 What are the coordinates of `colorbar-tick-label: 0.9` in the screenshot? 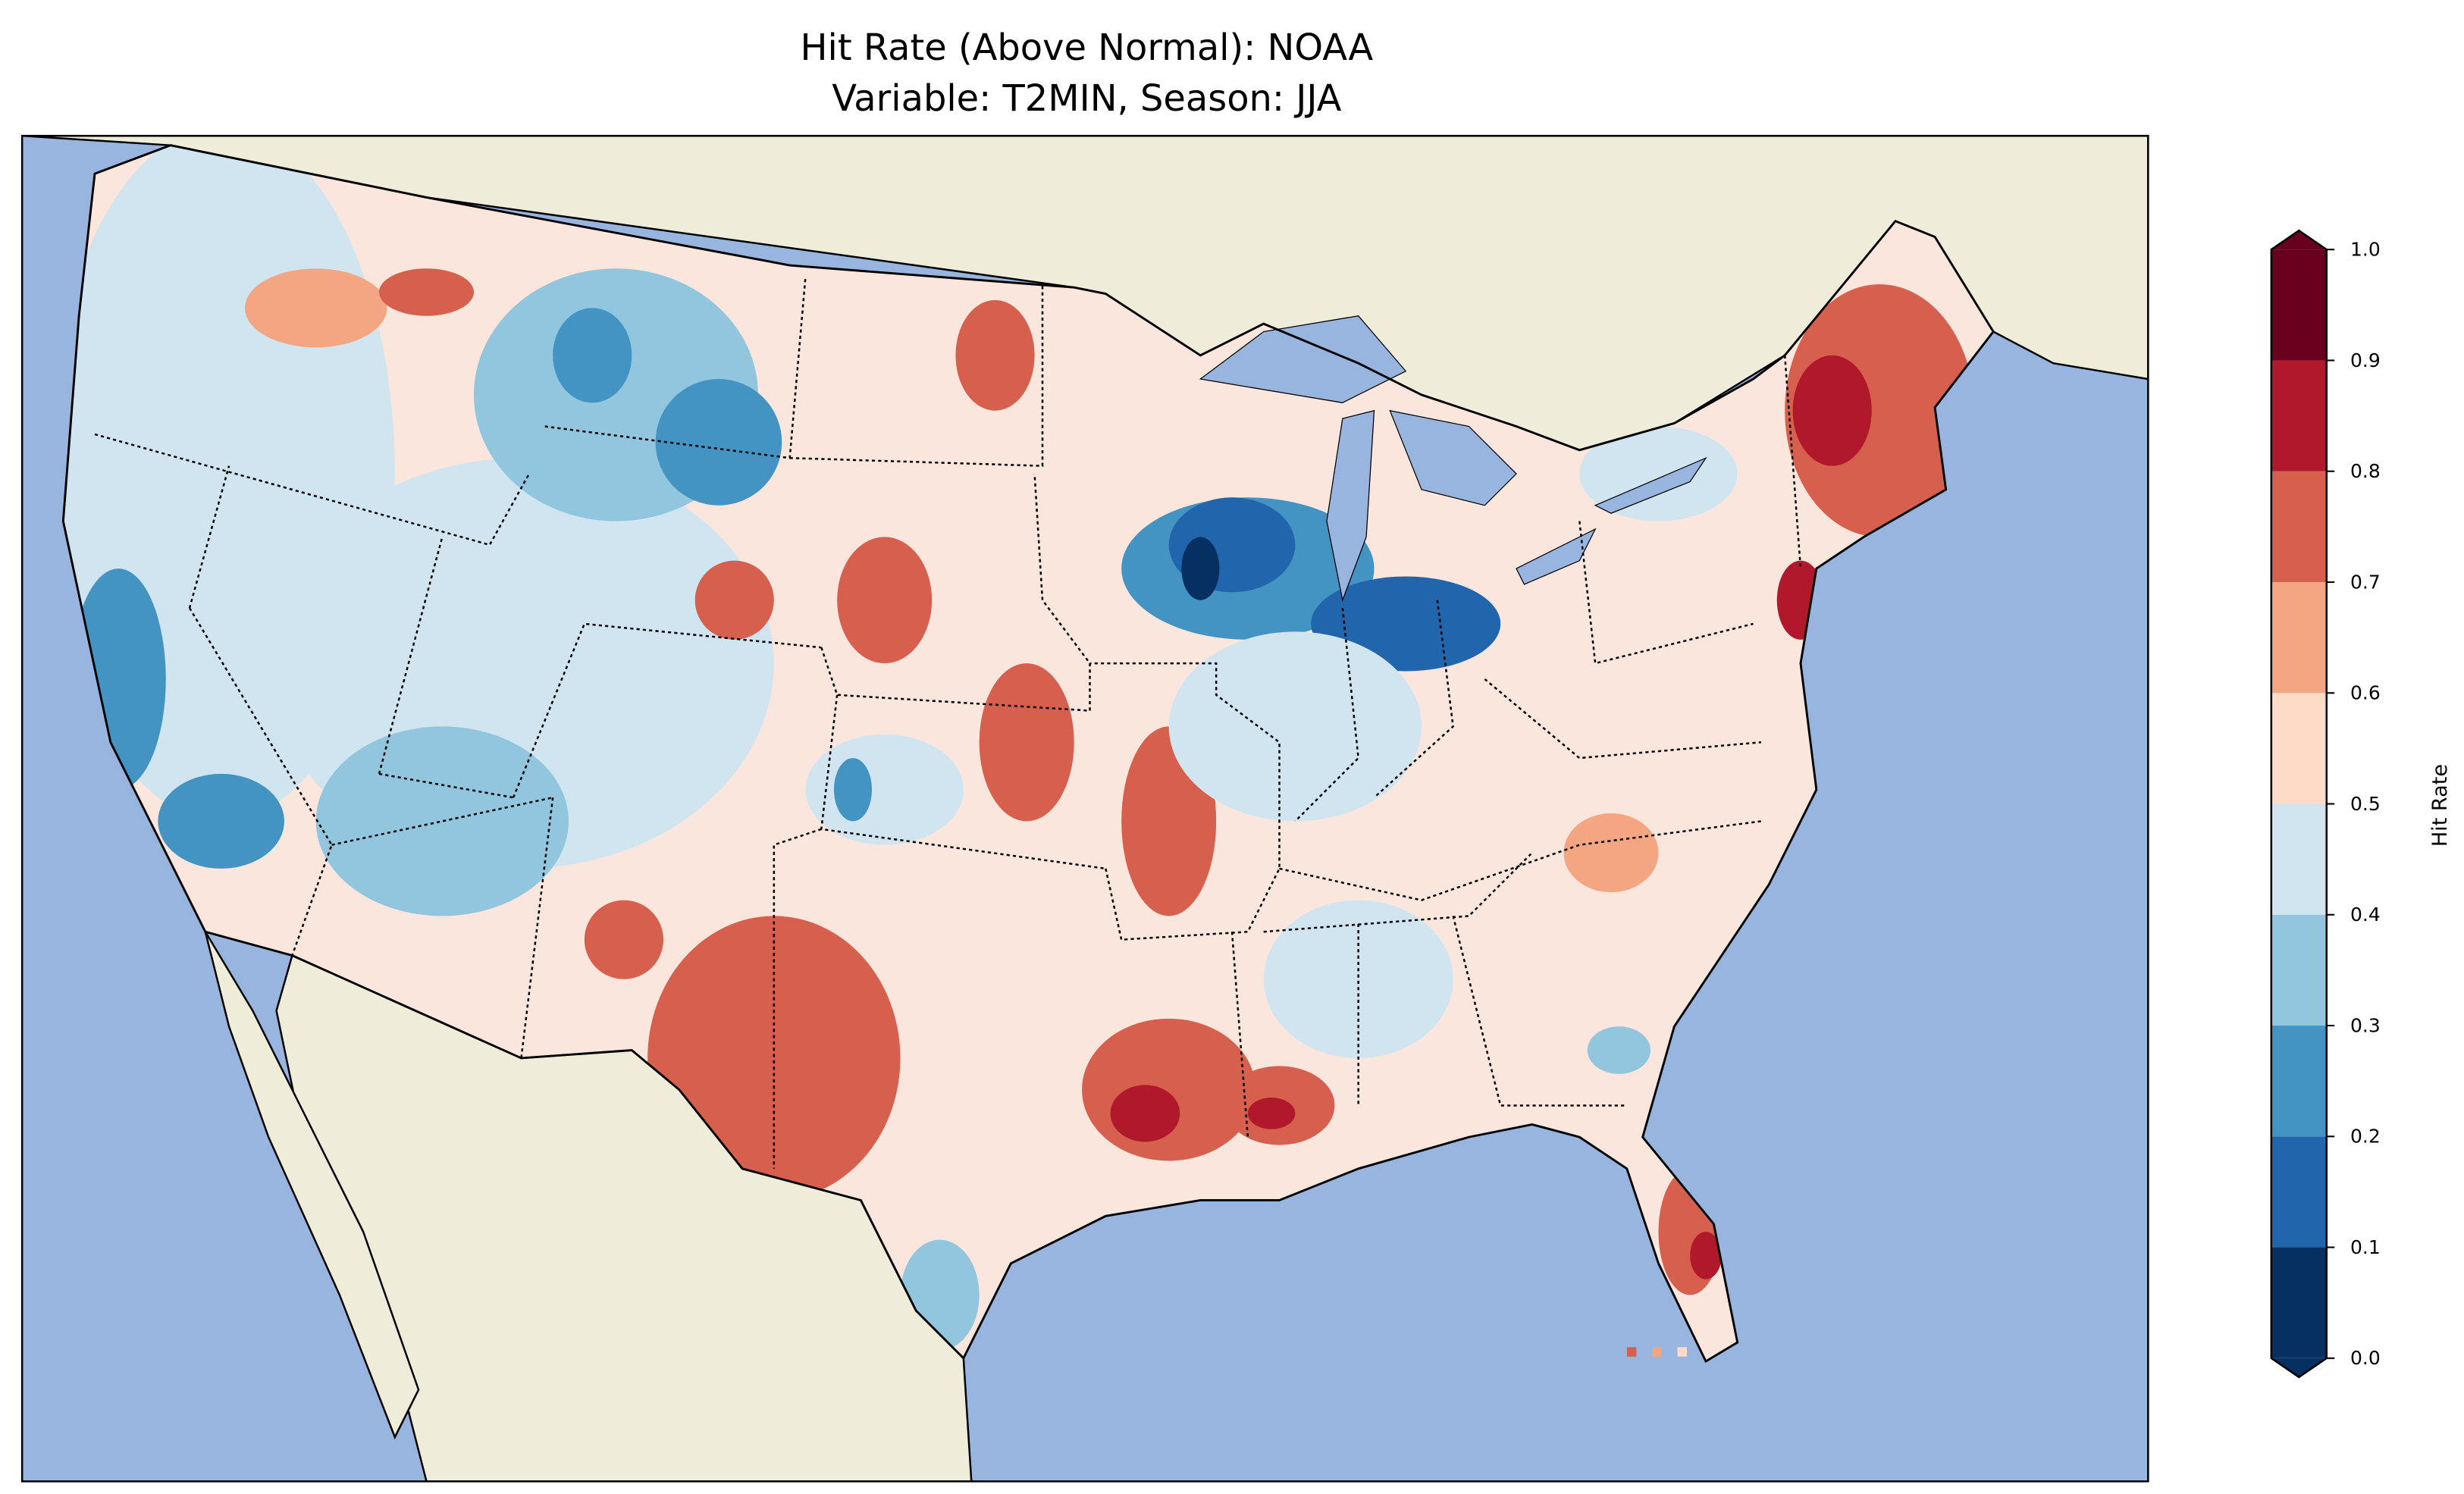 It's located at (2365, 360).